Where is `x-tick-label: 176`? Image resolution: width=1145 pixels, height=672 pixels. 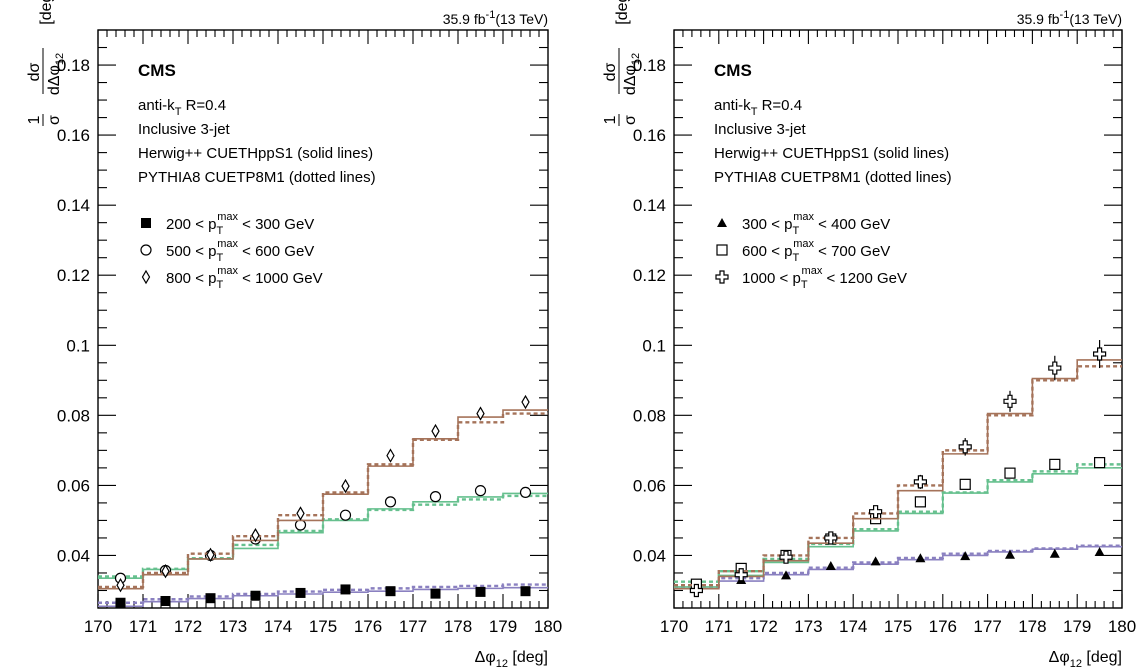 x-tick-label: 176 is located at coordinates (943, 626).